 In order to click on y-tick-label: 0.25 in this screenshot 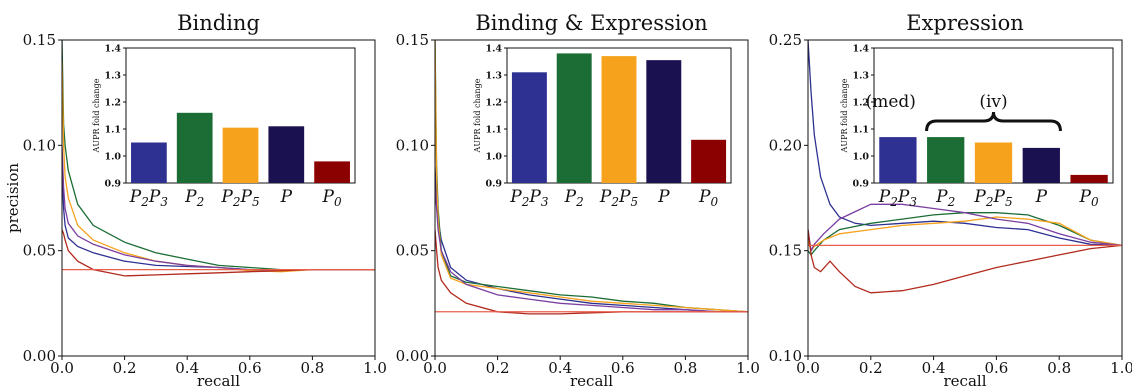, I will do `click(785, 40)`.